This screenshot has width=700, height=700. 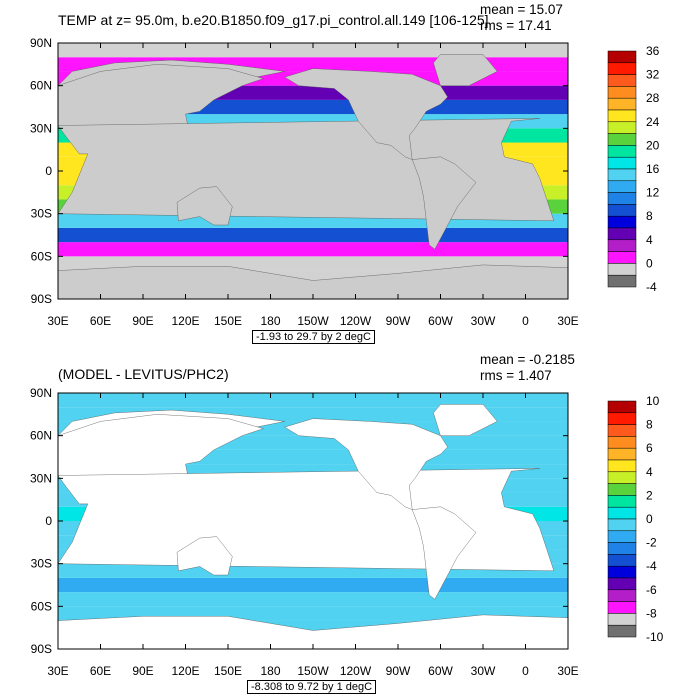 What do you see at coordinates (653, 169) in the screenshot?
I see `colorbar-label: 16` at bounding box center [653, 169].